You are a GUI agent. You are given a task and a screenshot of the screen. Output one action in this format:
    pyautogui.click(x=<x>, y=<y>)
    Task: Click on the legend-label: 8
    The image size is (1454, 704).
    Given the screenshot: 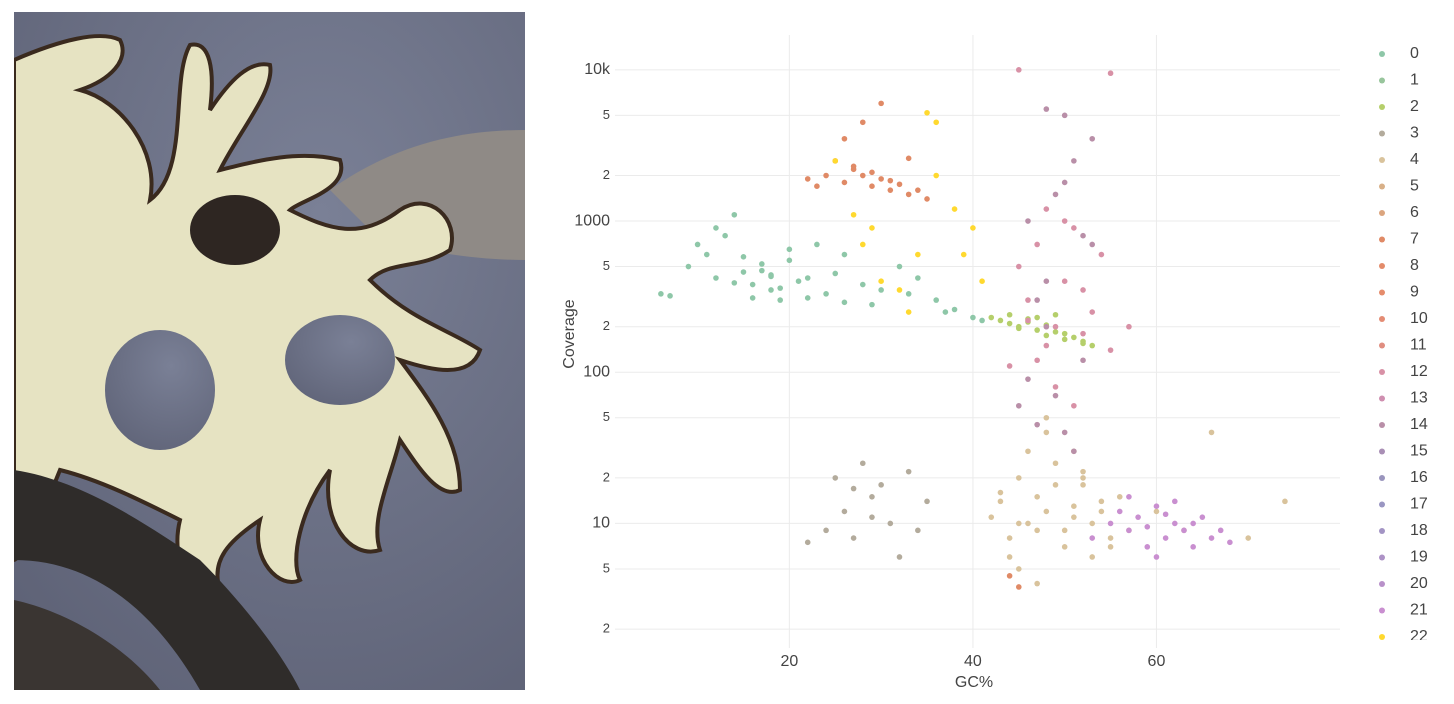 What is the action you would take?
    pyautogui.click(x=1414, y=265)
    